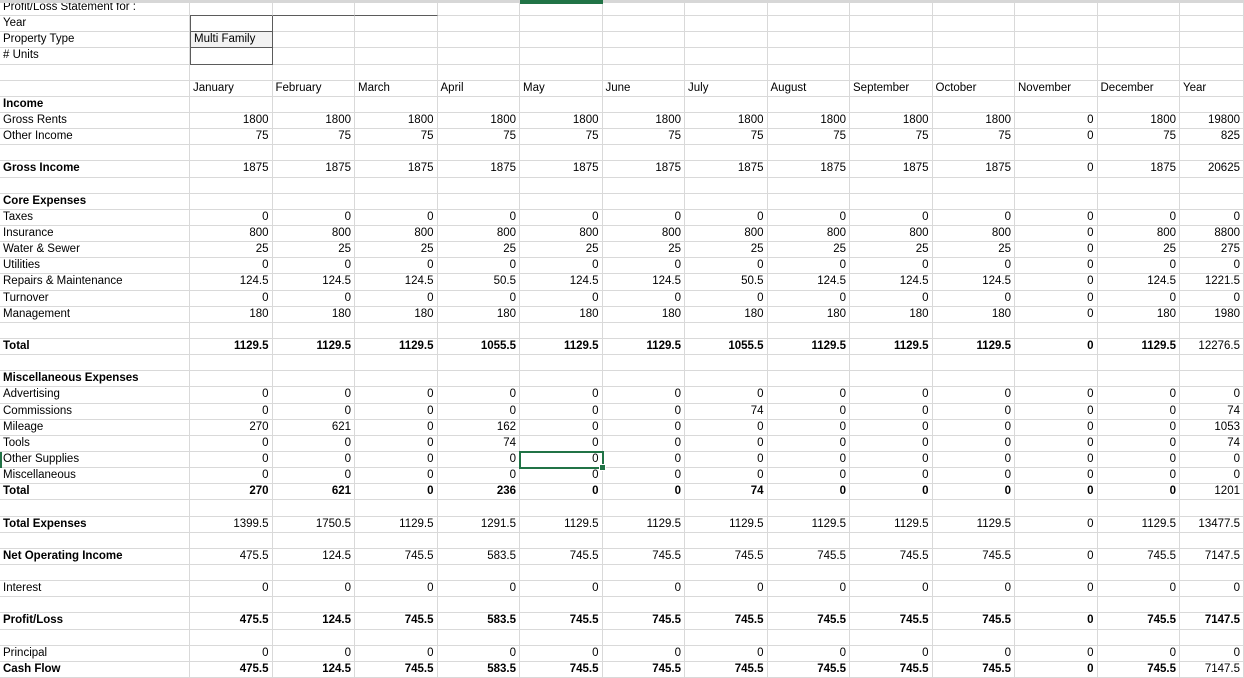 This screenshot has height=678, width=1244. What do you see at coordinates (313, 395) in the screenshot?
I see `cell-advertising-february: 0` at bounding box center [313, 395].